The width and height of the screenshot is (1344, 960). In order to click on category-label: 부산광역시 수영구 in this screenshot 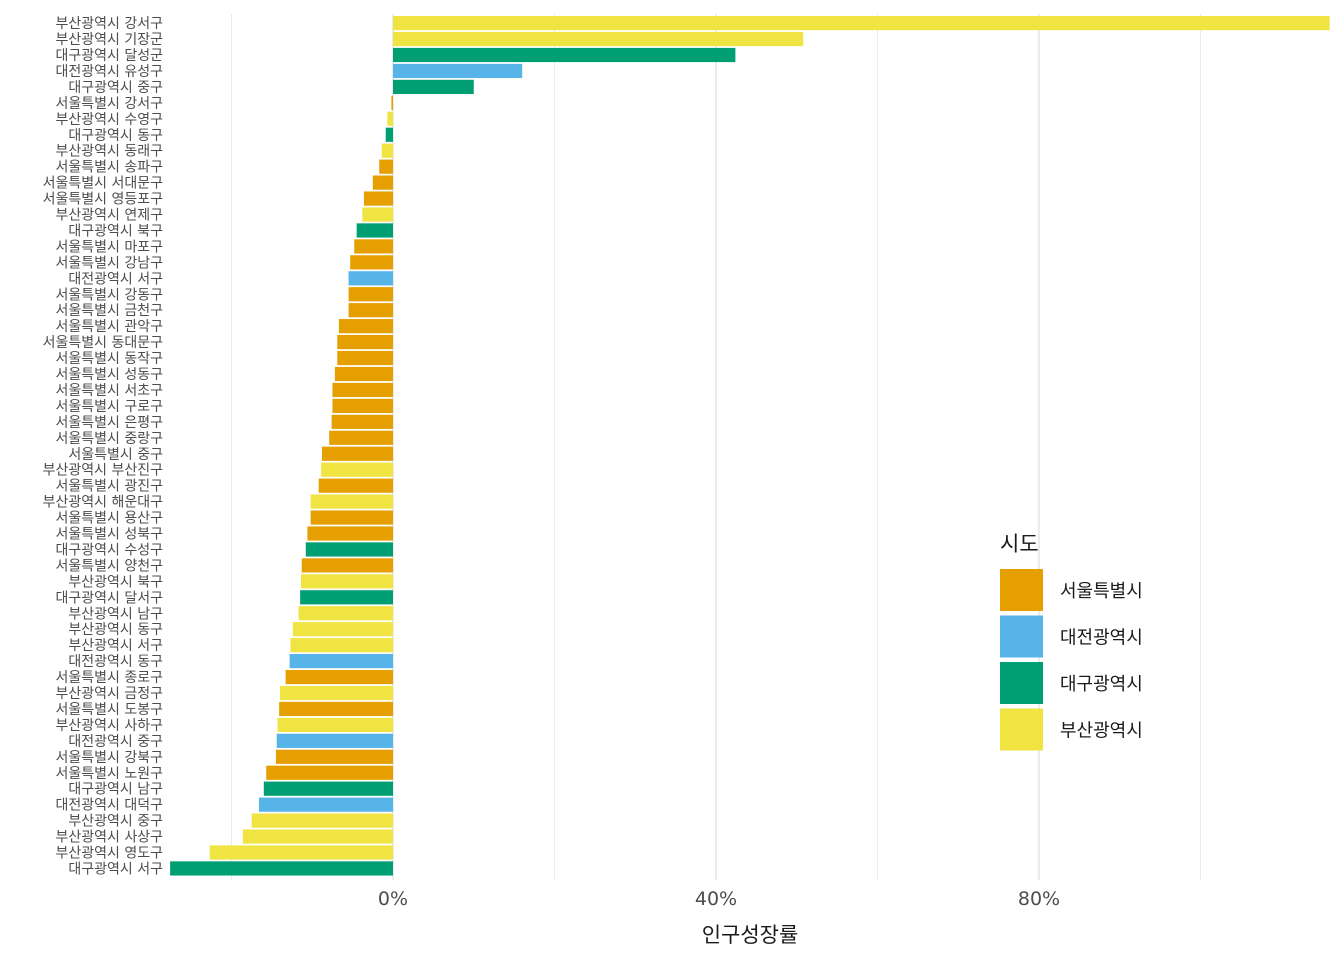, I will do `click(110, 120)`.